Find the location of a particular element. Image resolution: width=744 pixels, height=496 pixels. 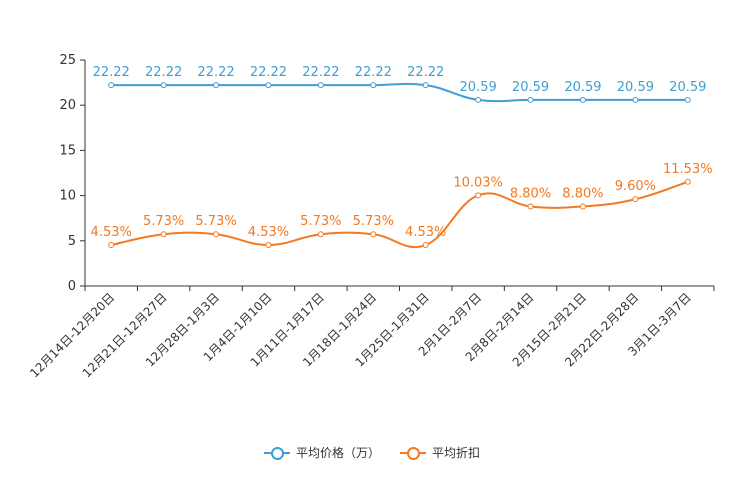

y-tick-label: 15 is located at coordinates (67, 150).